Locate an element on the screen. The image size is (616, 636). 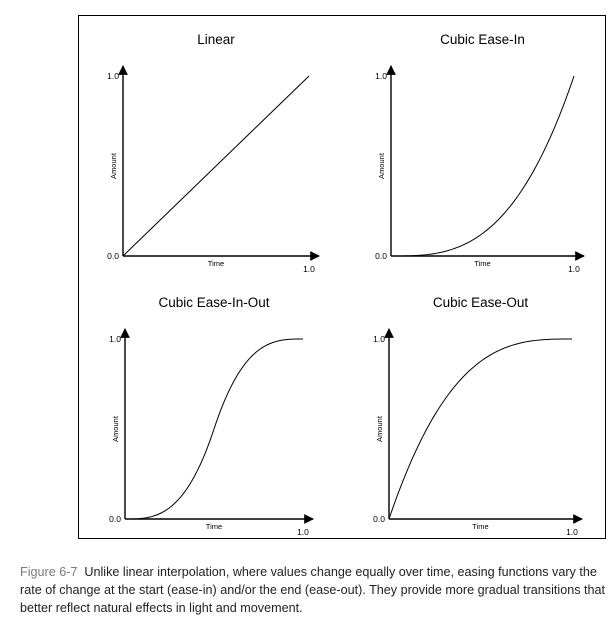
chart-title: Linear is located at coordinates (216, 39).